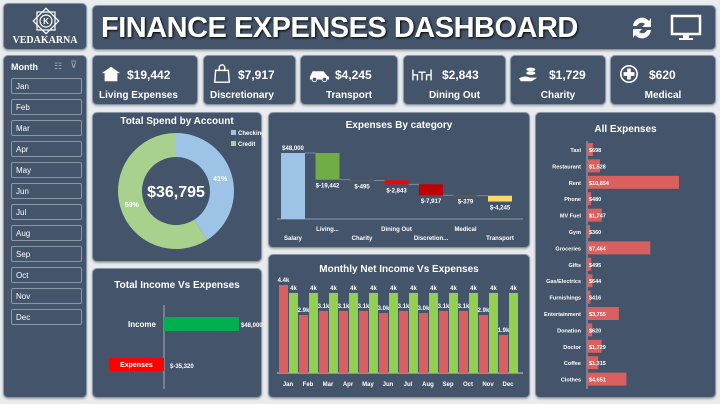 The image size is (720, 404). I want to click on category-label: Dining Out, so click(396, 230).